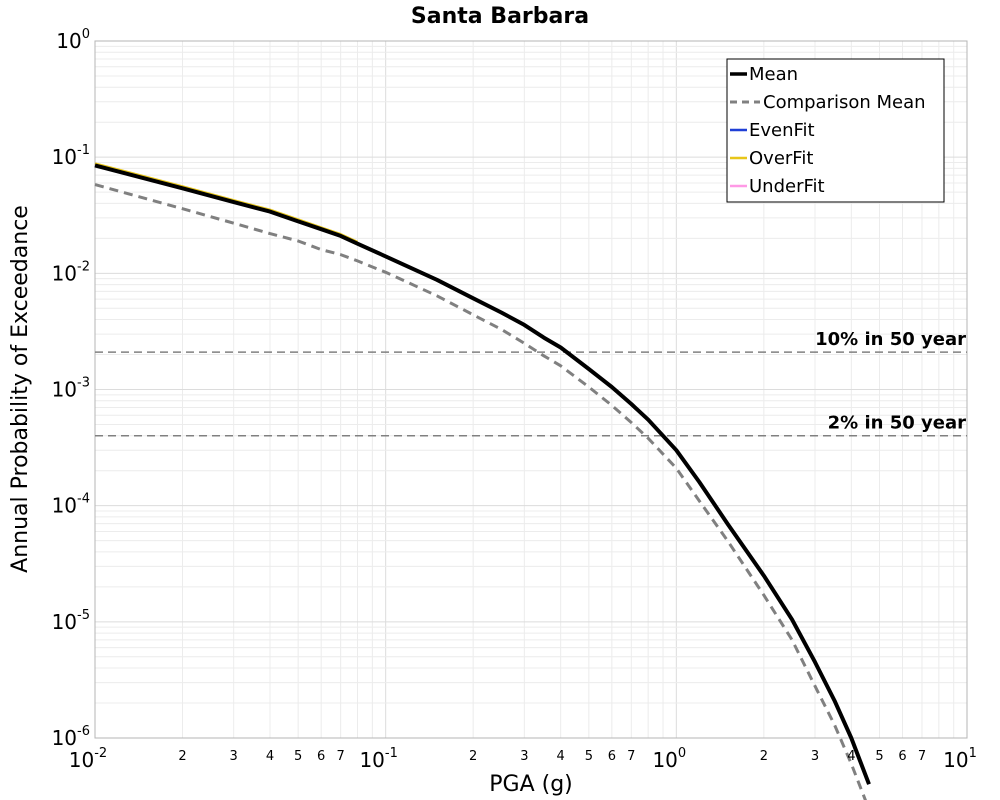  Describe the element at coordinates (88, 759) in the screenshot. I see `x-tick-label: 10⁻²` at that location.